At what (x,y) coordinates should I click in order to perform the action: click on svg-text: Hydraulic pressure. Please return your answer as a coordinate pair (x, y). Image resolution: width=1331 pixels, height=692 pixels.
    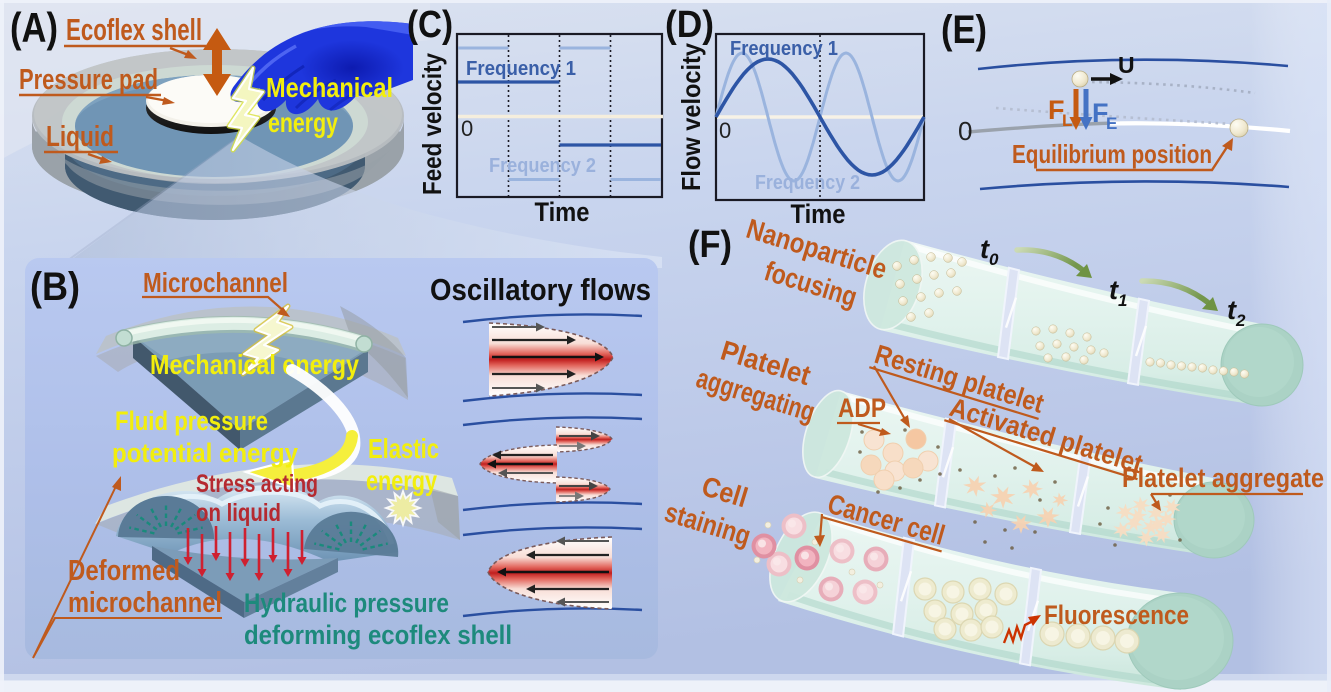
    Looking at the image, I should click on (346, 603).